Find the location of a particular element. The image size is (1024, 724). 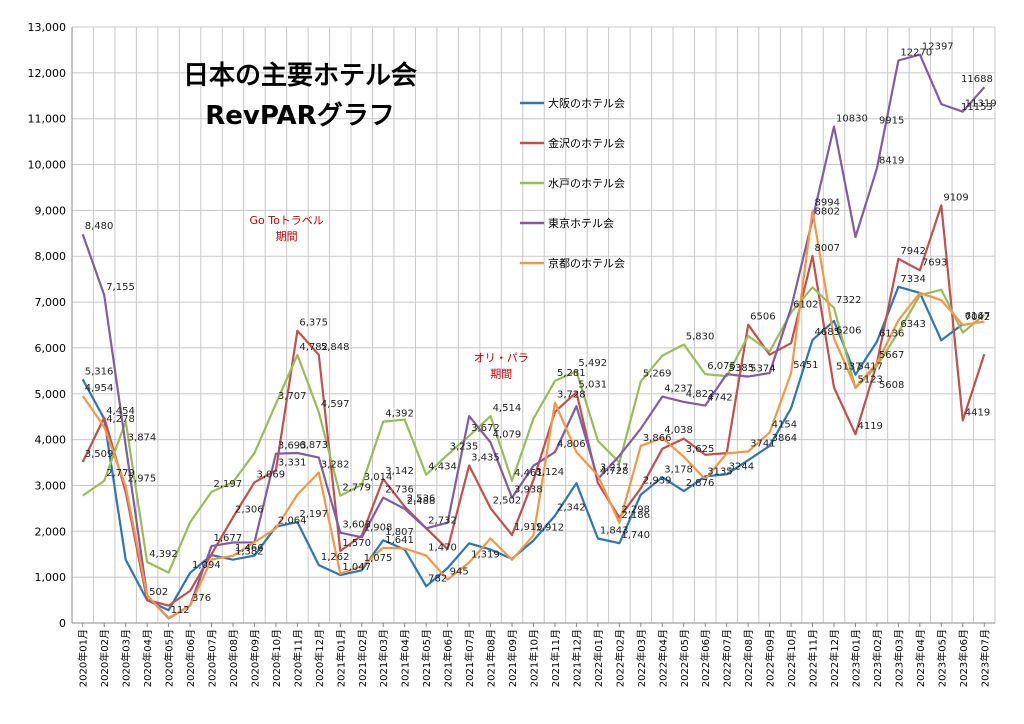

data-label: 3,235 is located at coordinates (464, 447).